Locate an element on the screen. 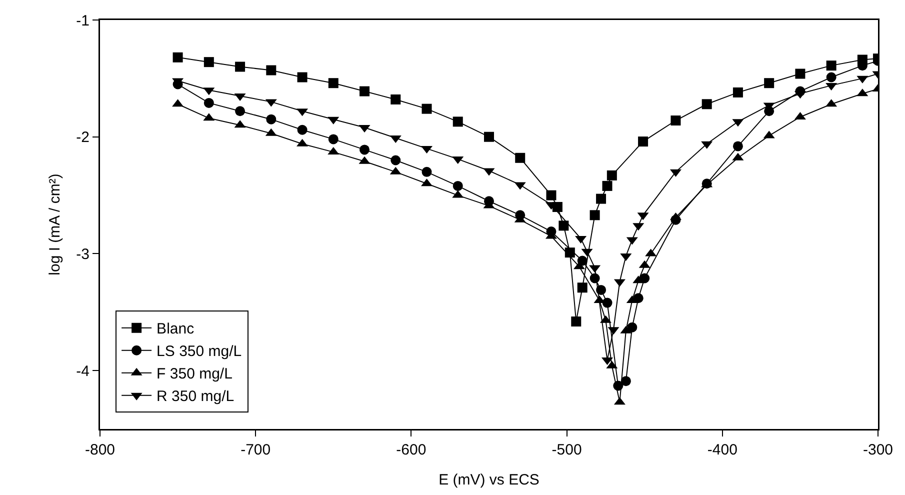  legend-label: R 350 mg/L is located at coordinates (195, 397).